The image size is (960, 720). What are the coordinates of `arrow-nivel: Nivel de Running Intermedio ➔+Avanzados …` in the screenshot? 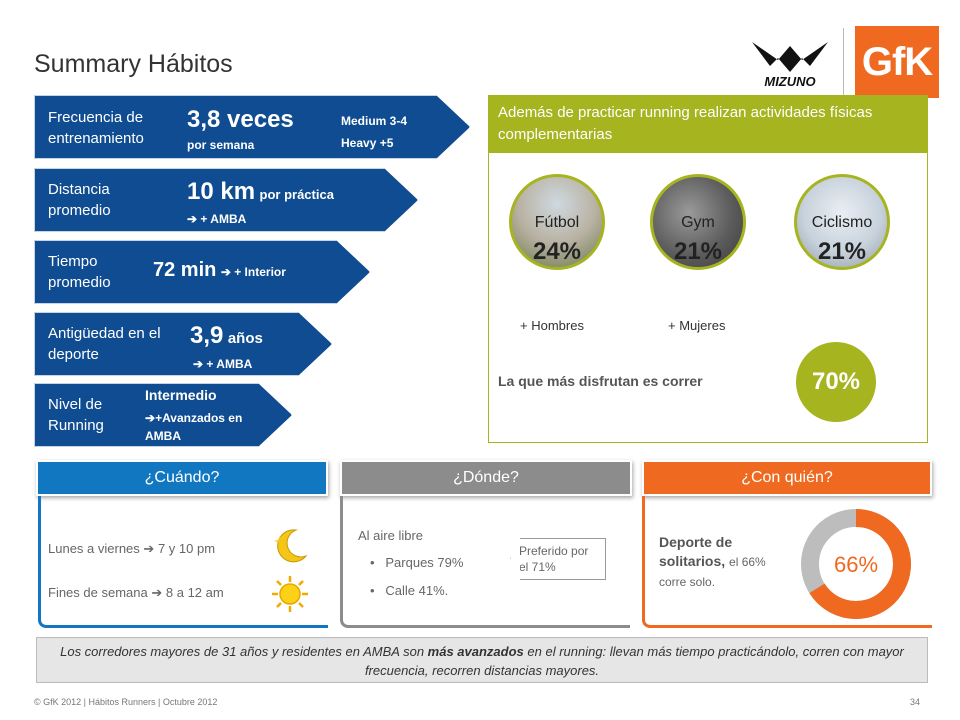 It's located at (163, 415).